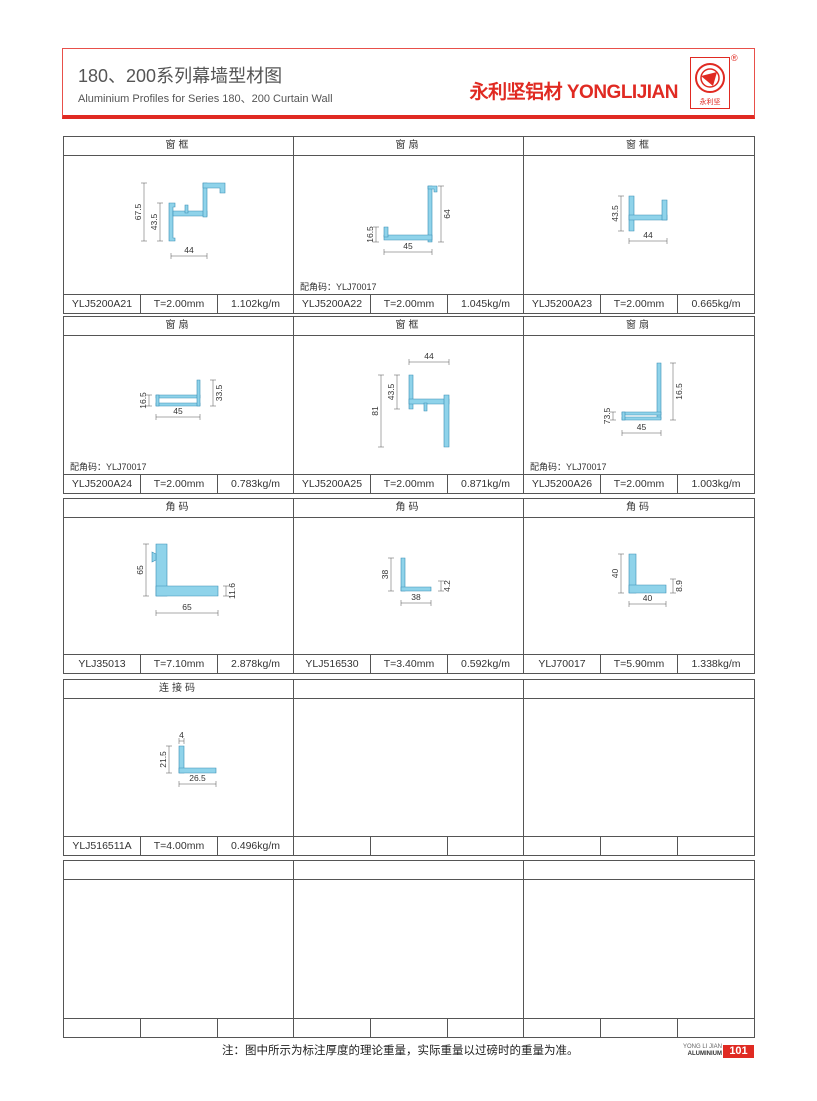  What do you see at coordinates (180, 76) in the screenshot?
I see `page-title: 180、200系列幕墙型材图` at bounding box center [180, 76].